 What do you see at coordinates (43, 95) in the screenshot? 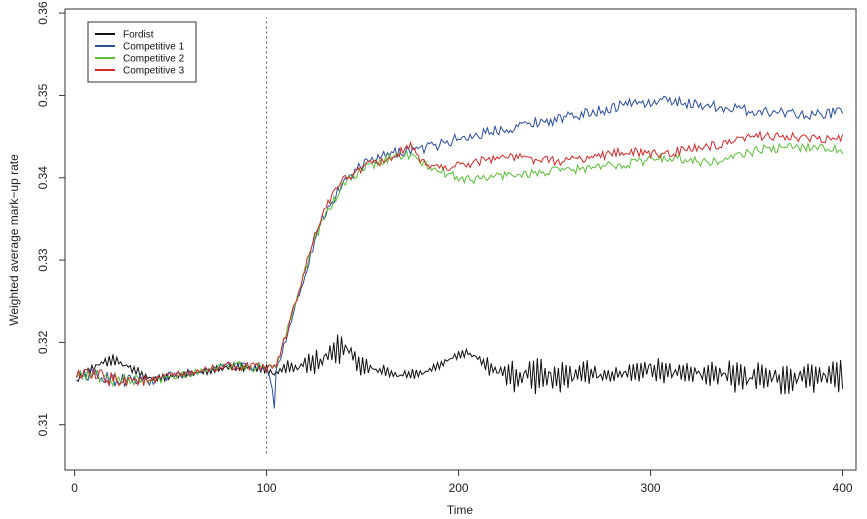
I see `y-tick-label: 0.35` at bounding box center [43, 95].